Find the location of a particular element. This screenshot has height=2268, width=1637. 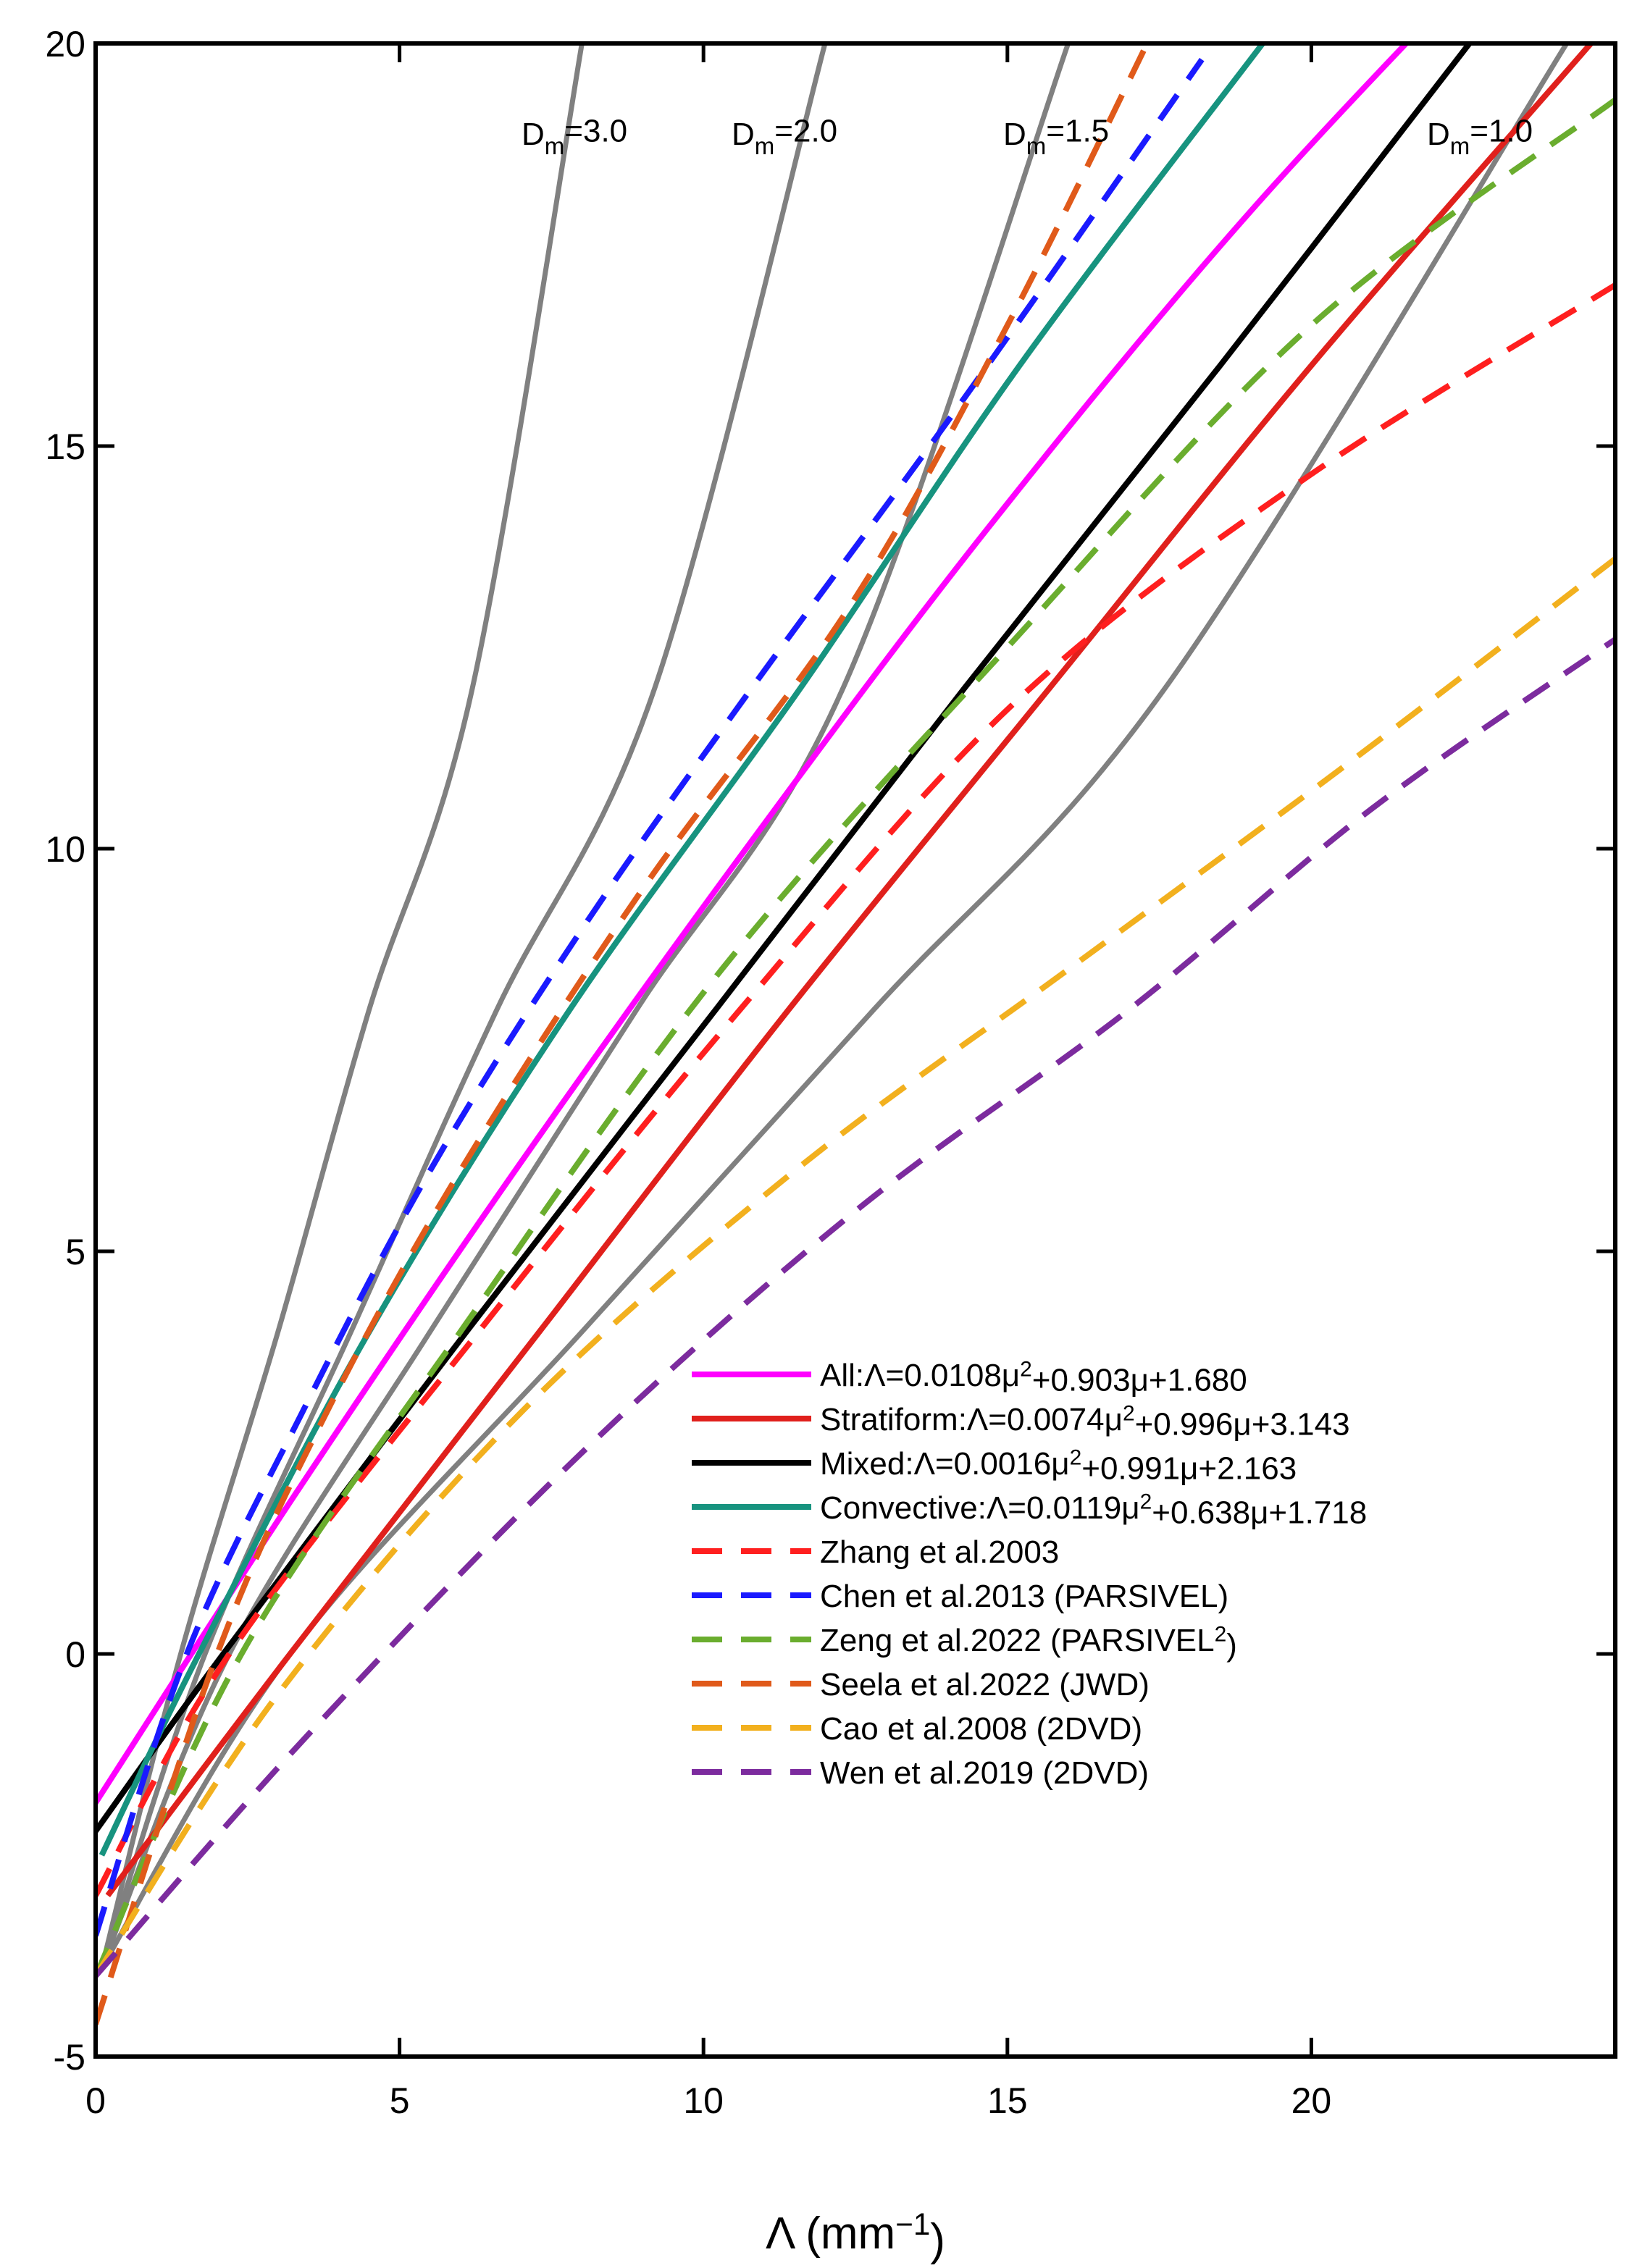

text-run: Mixed:Λ=0.0016μ is located at coordinates (945, 1464).